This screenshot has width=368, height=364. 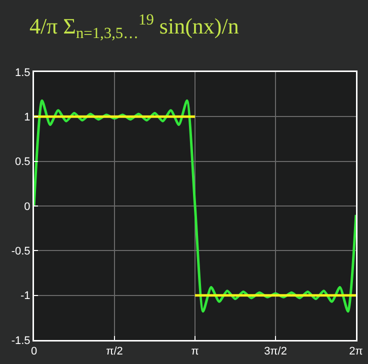 I want to click on y-tick-label: -1, so click(x=25, y=296).